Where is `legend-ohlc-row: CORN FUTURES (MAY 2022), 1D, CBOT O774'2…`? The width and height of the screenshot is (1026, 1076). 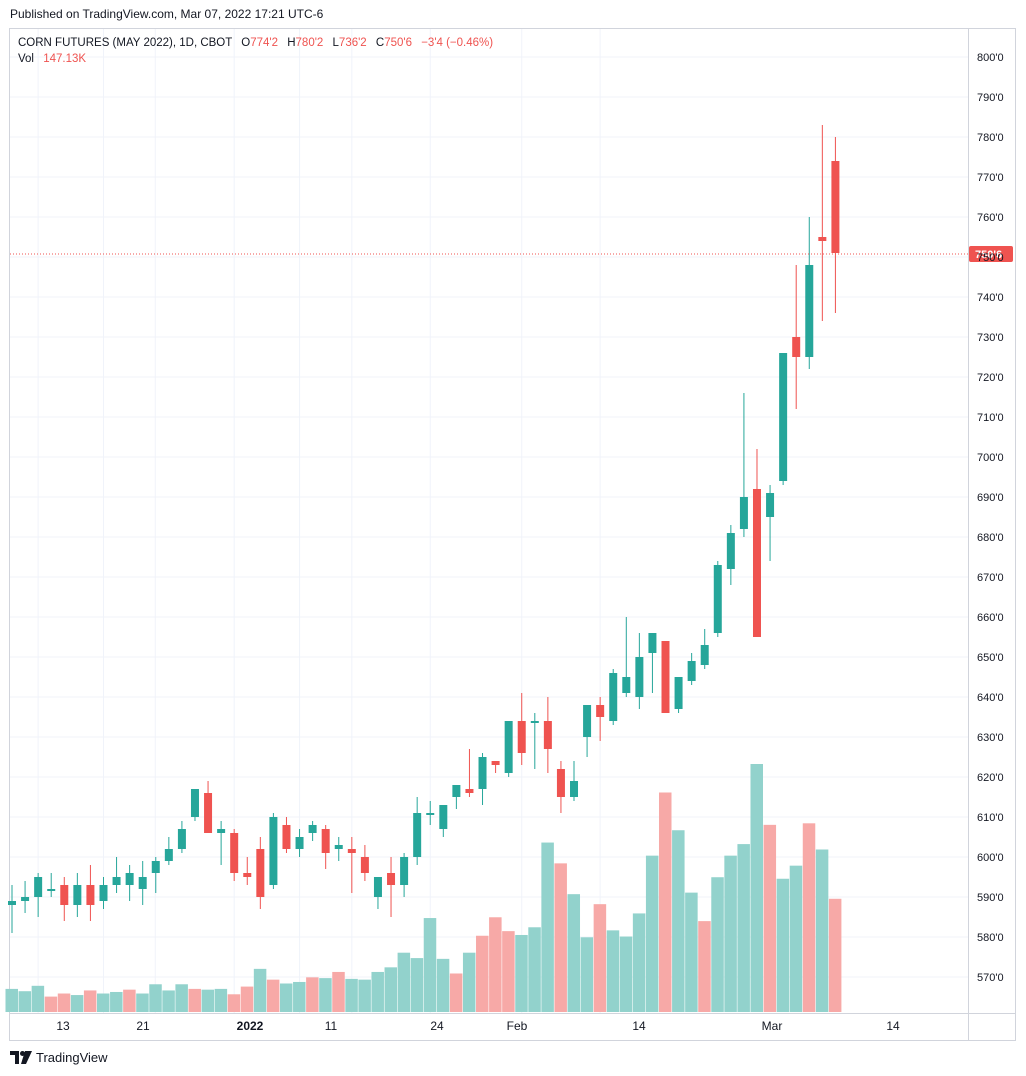 legend-ohlc-row: CORN FUTURES (MAY 2022), 1D, CBOT O774'2… is located at coordinates (255, 43).